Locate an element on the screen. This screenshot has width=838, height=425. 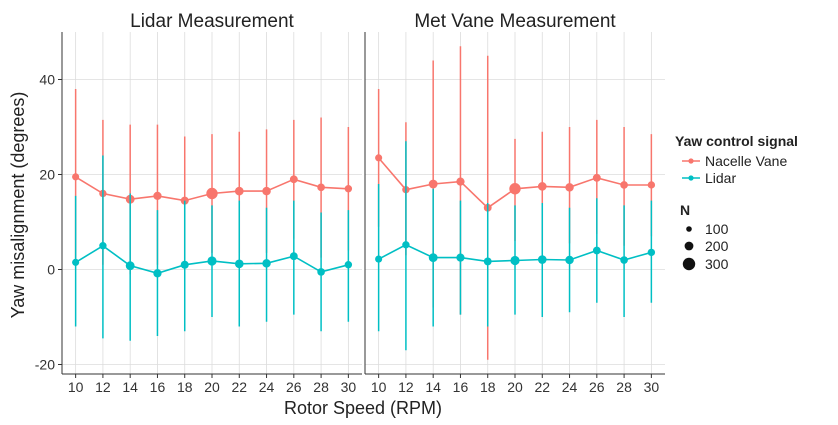
legend-key-nacelle-vane: Nacelle Vane is located at coordinates (734, 161).